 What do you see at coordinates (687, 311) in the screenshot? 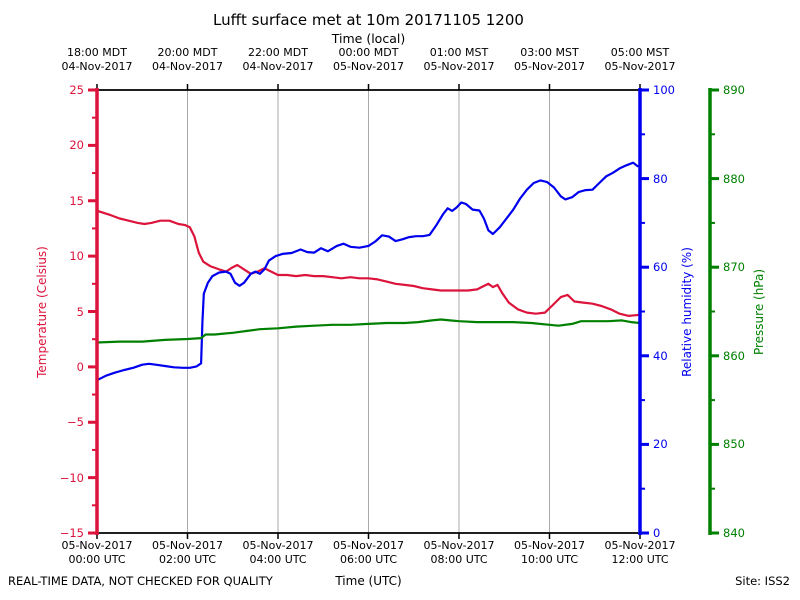
I see `humidity-axis-label: Relative humidity (%)` at bounding box center [687, 311].